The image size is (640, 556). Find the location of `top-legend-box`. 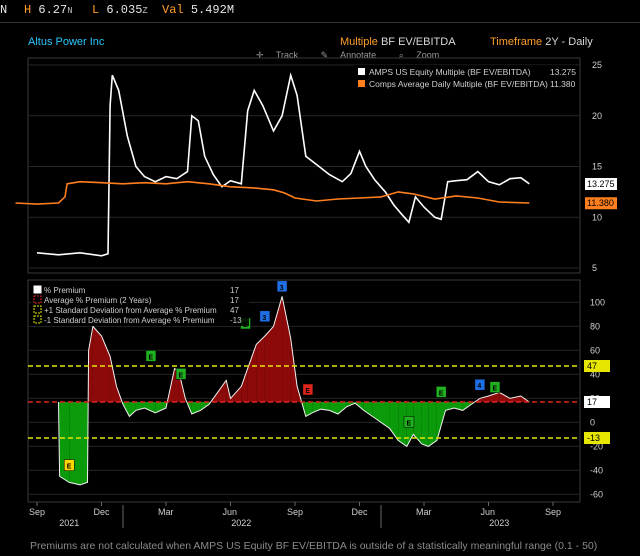

top-legend-box is located at coordinates (465, 78).